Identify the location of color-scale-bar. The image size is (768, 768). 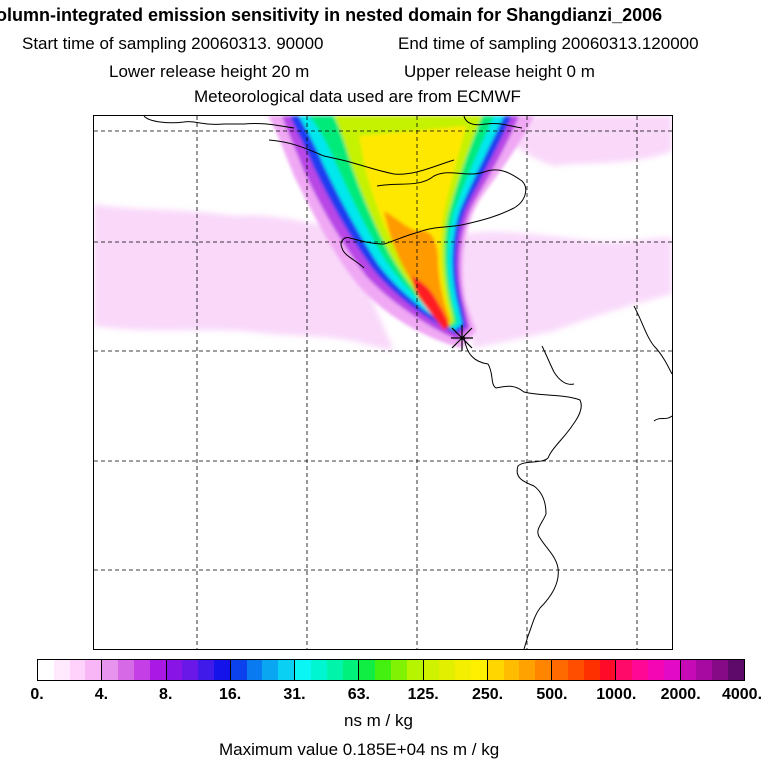
(391, 670).